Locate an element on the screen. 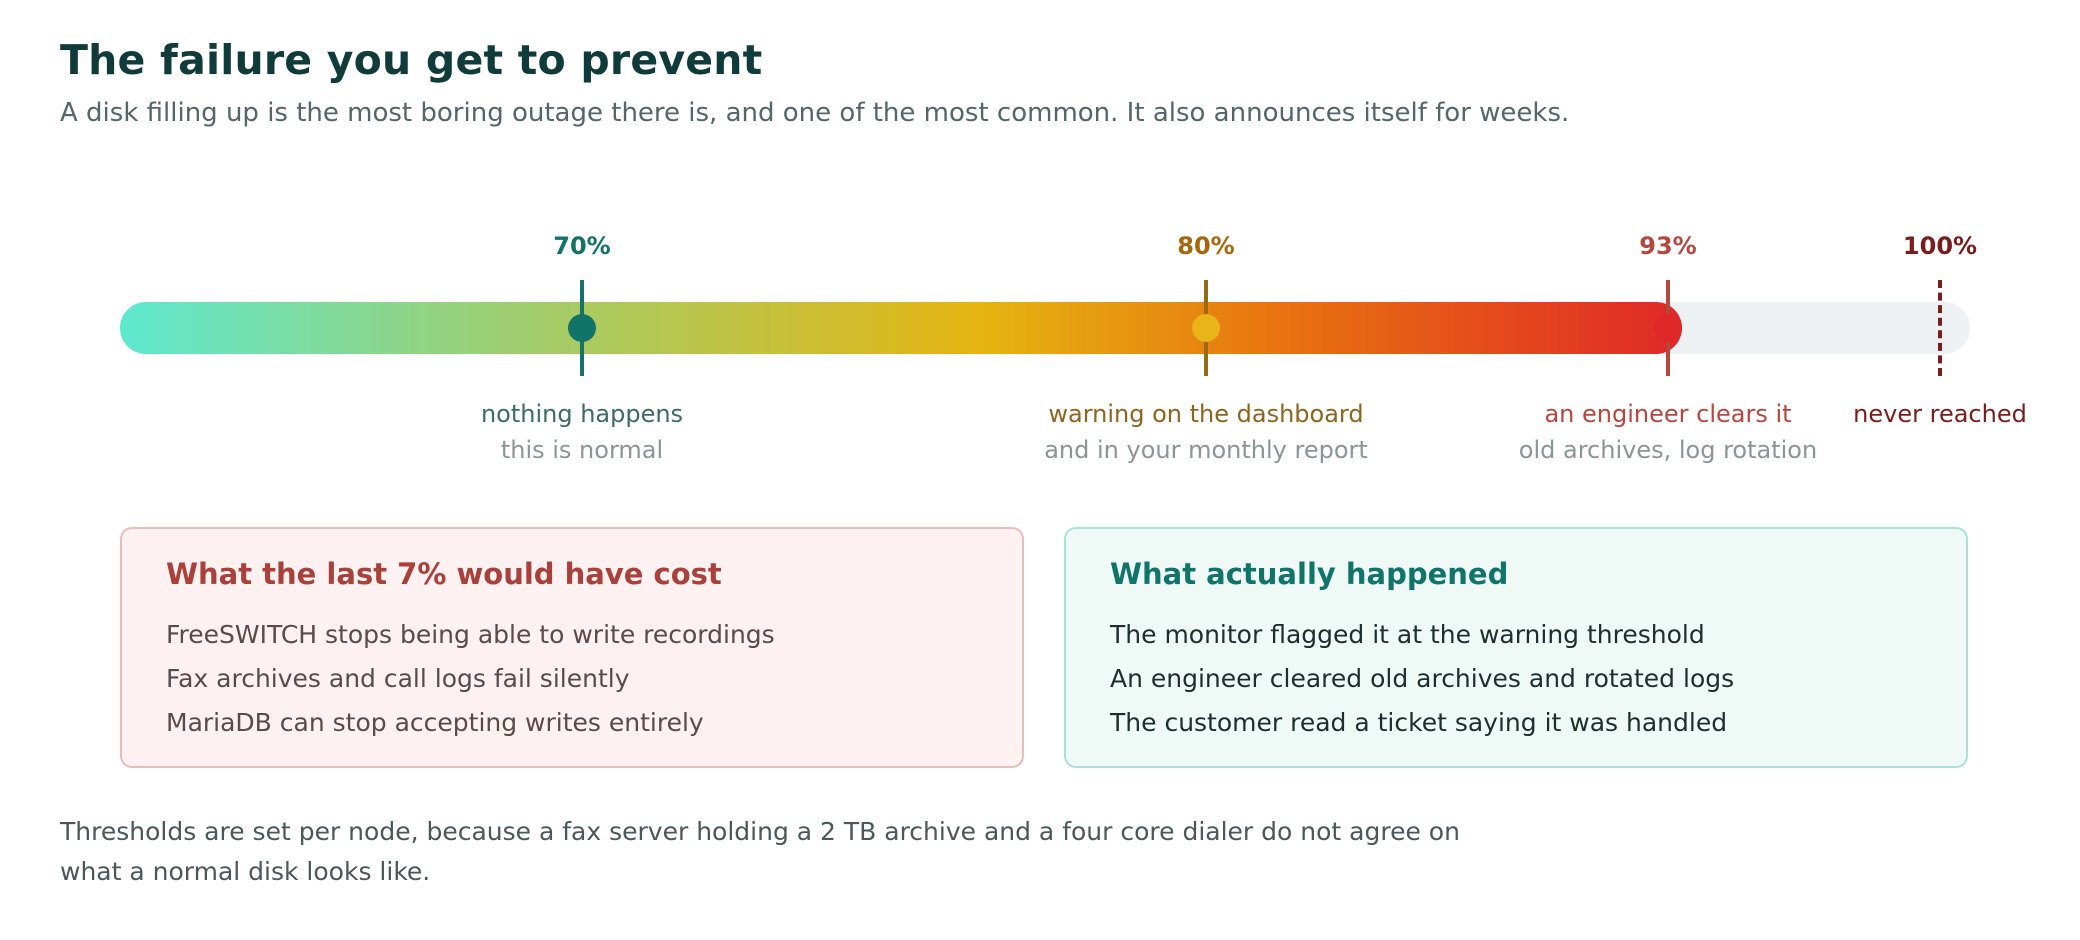 This screenshot has width=2080, height=940. marker-caption: an engineer clears it is located at coordinates (1668, 414).